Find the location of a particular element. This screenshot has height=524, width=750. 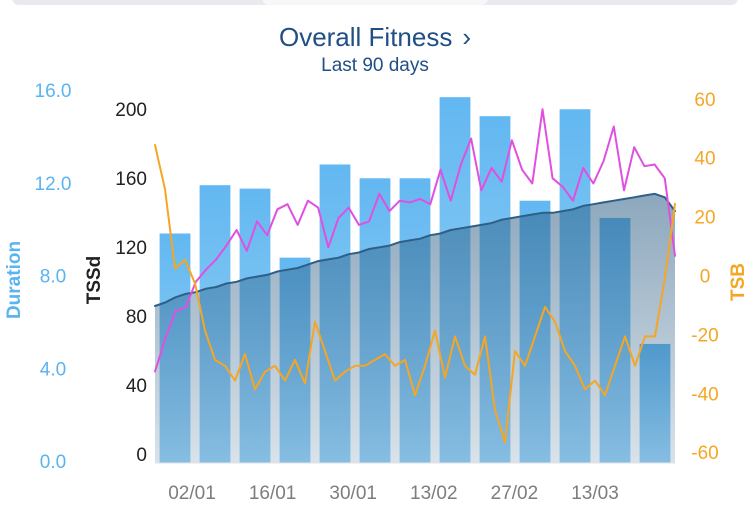

chart-header: Overall Fitness › Last 90 days is located at coordinates (375, 49).